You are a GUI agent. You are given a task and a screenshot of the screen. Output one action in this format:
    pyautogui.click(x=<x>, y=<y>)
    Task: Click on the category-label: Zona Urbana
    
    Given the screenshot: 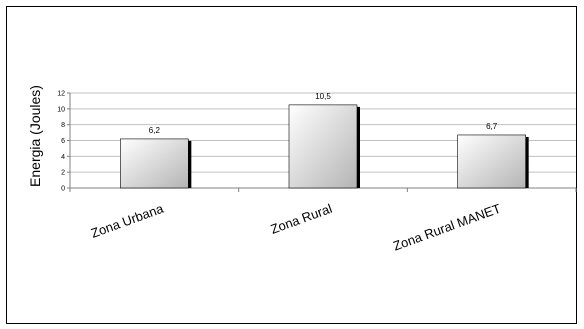 What is the action you would take?
    pyautogui.click(x=127, y=220)
    